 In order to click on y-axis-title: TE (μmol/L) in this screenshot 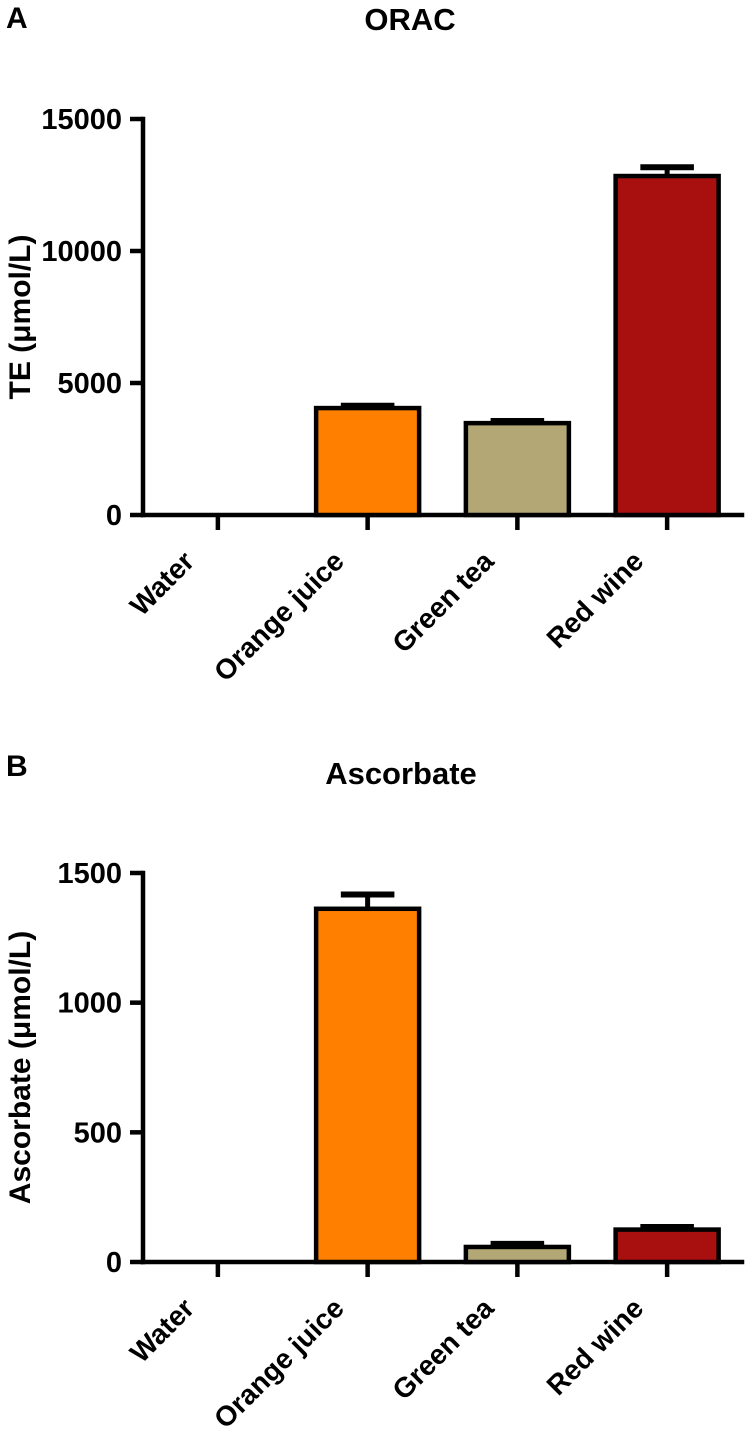, I will do `click(20, 317)`.